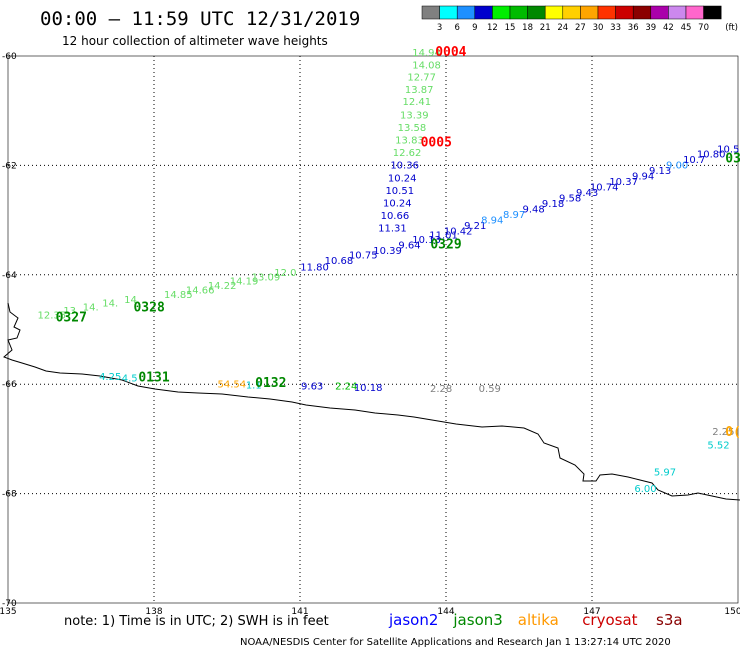 The width and height of the screenshot is (740, 650). What do you see at coordinates (703, 28) in the screenshot?
I see `colorbar-tick-label: 70` at bounding box center [703, 28].